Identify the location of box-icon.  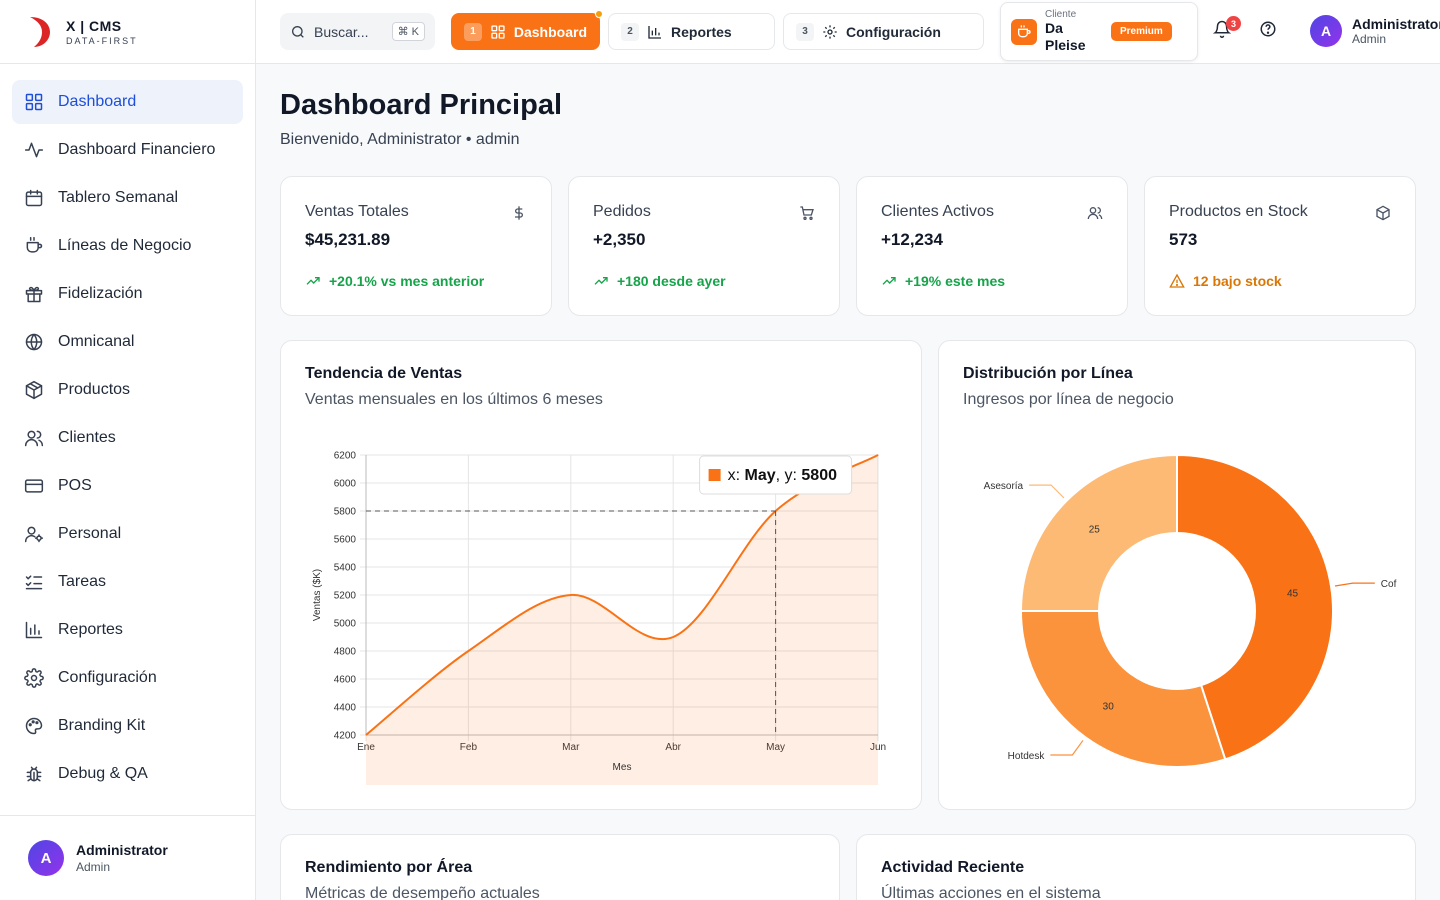
(1383, 213).